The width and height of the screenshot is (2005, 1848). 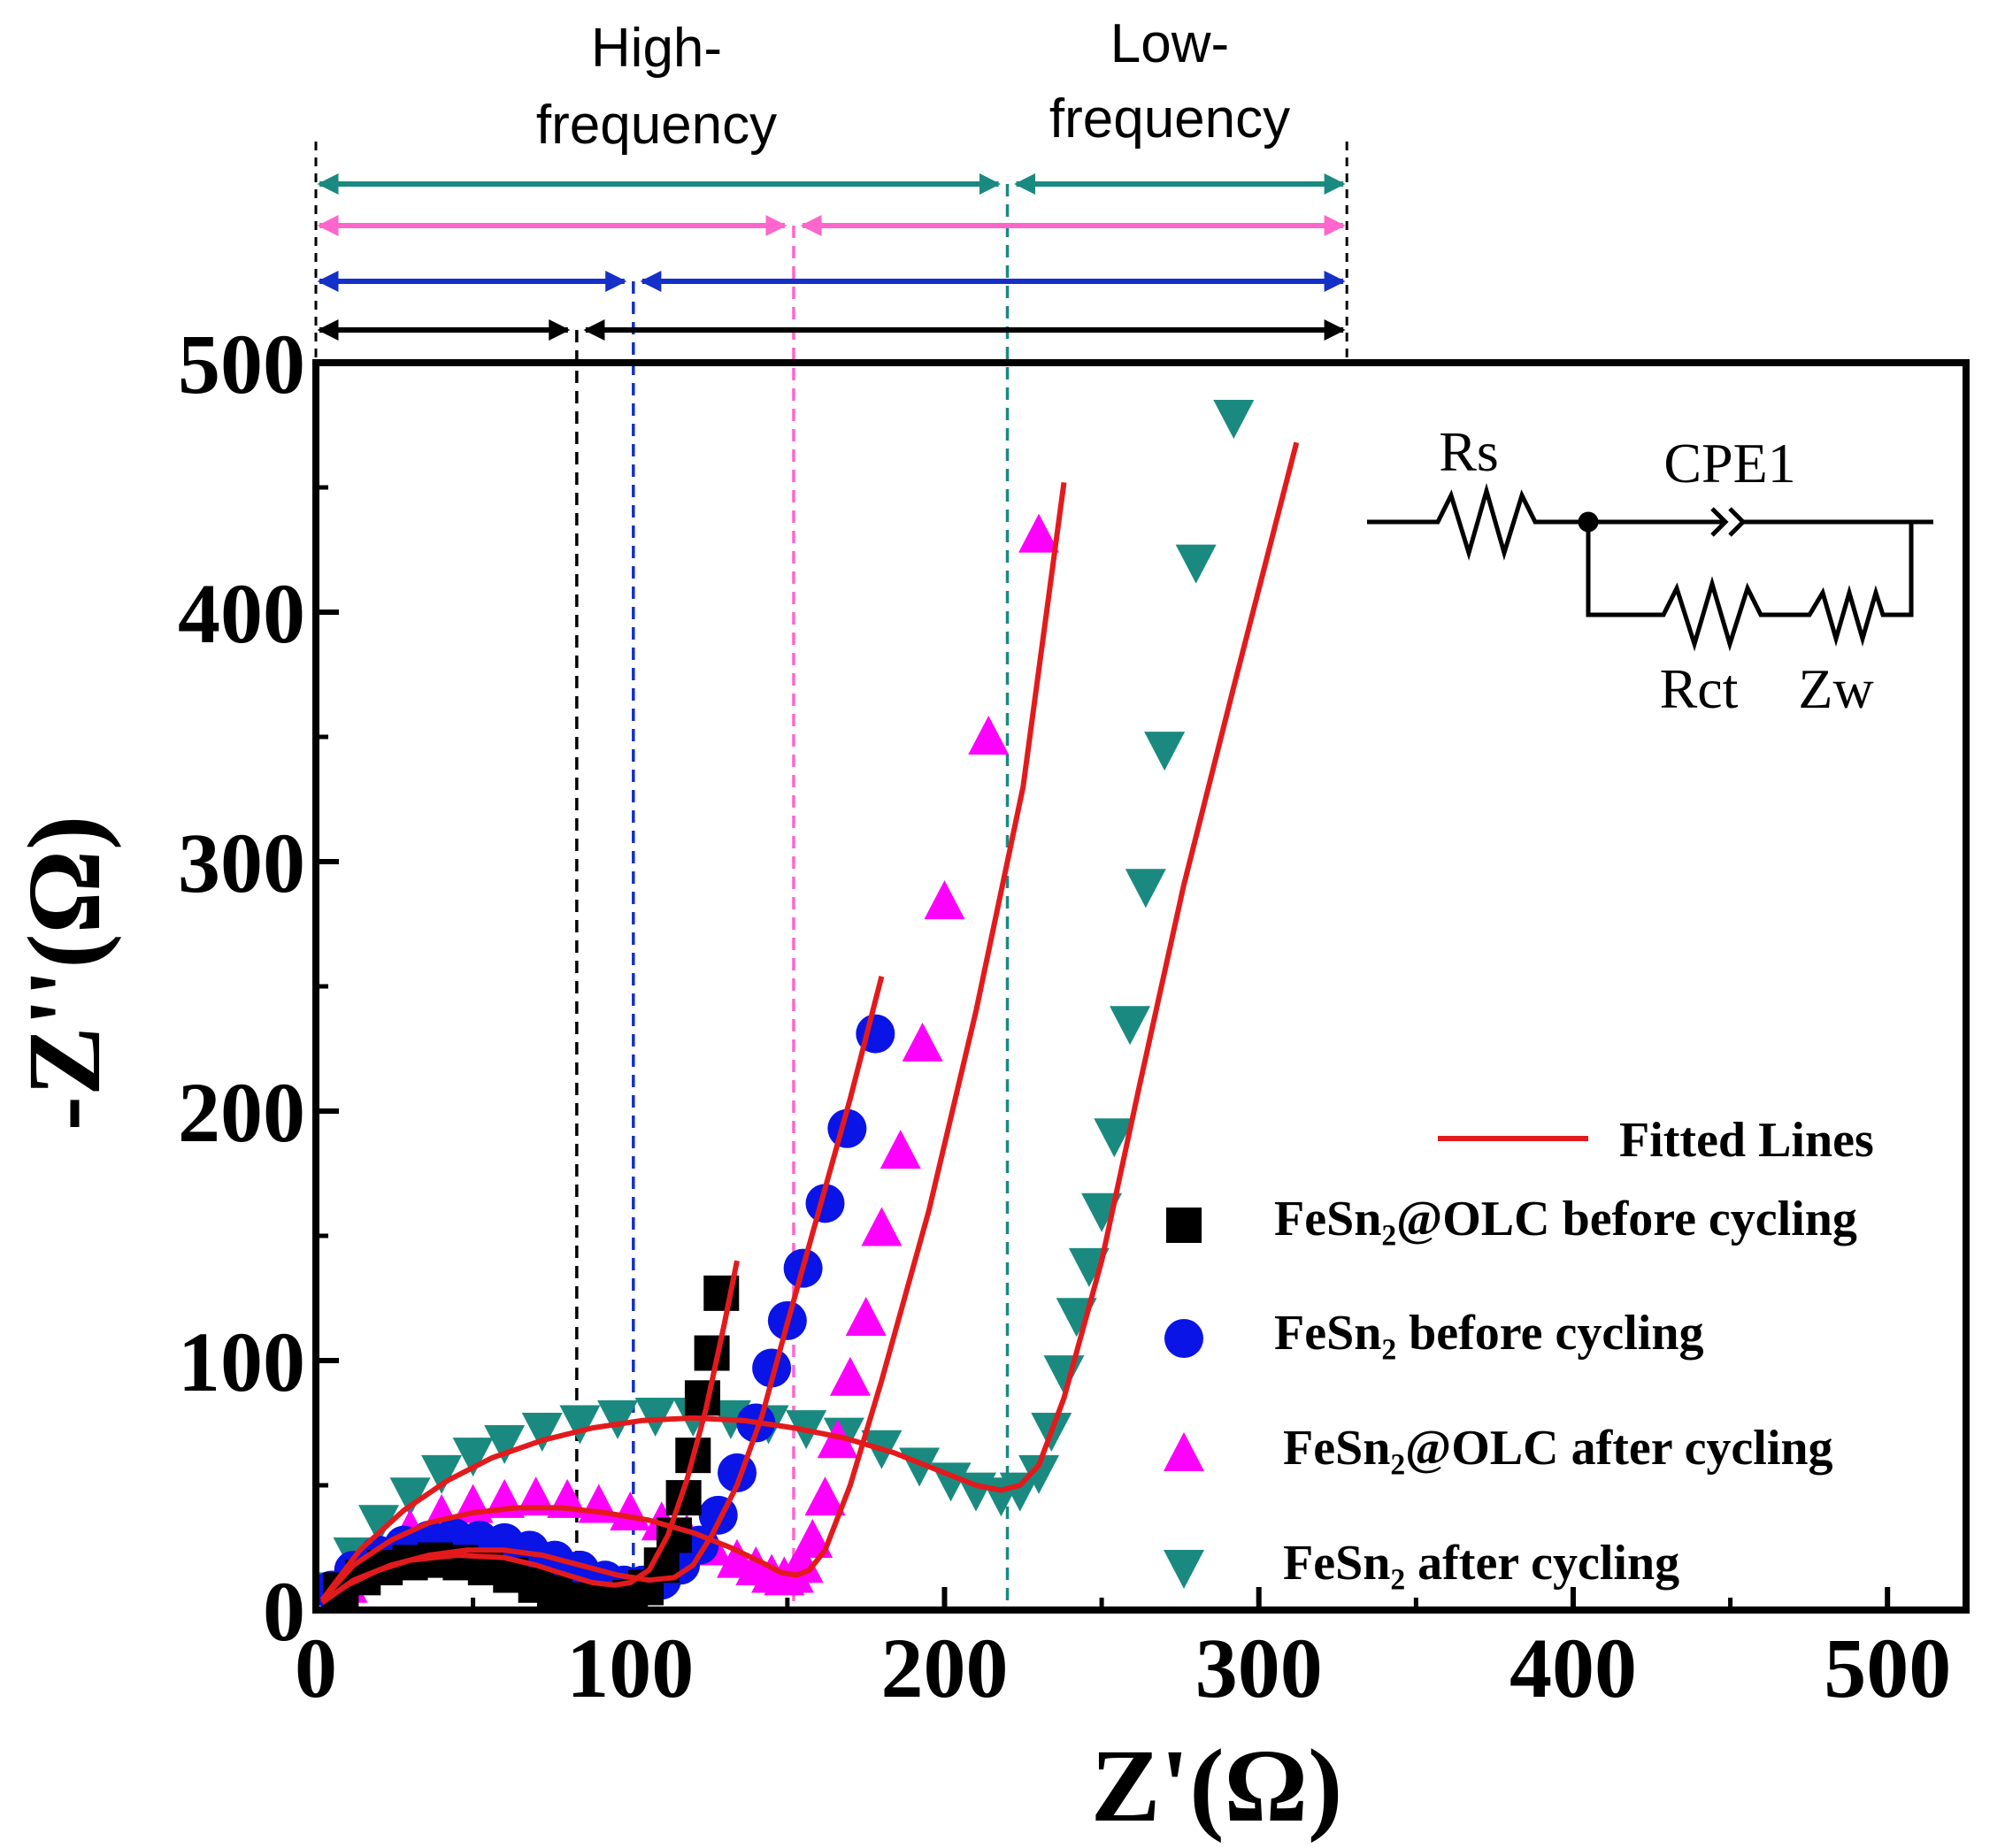 I want to click on legend-marker-fesn2-olc-before-cycling, so click(x=1184, y=1225).